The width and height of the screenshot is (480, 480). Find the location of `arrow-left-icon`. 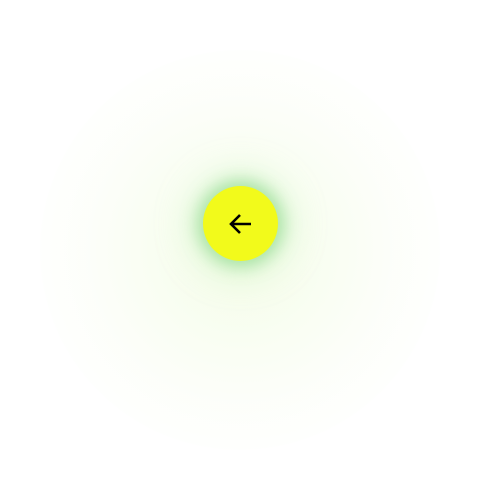

arrow-left-icon is located at coordinates (241, 224).